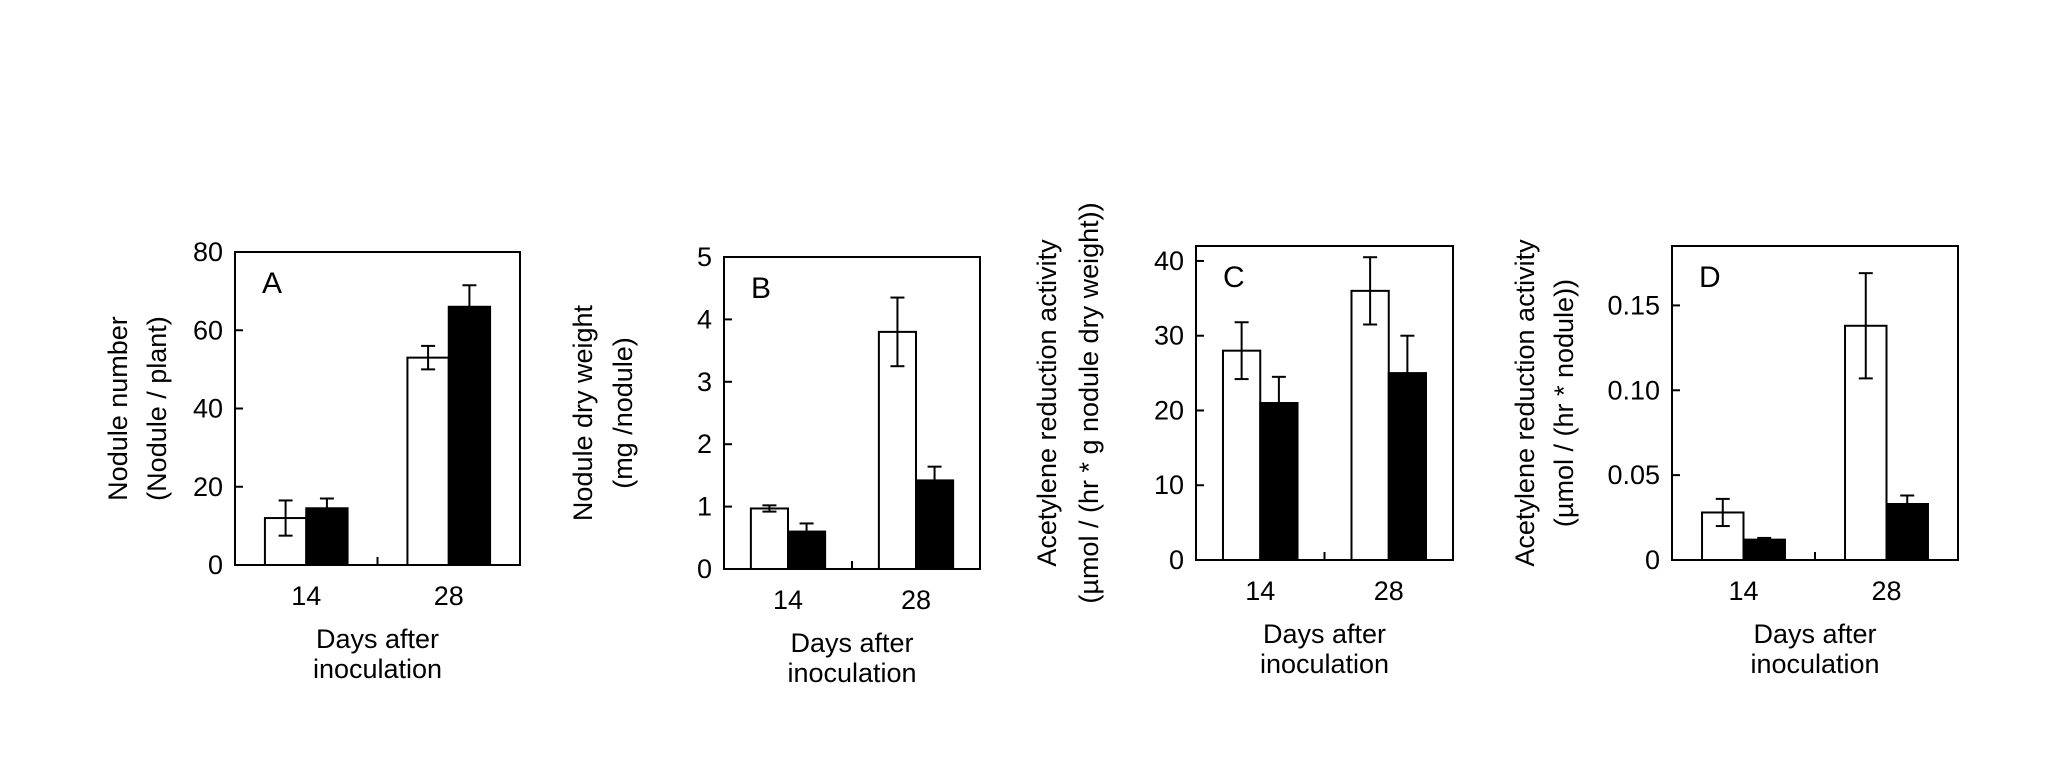  What do you see at coordinates (704, 257) in the screenshot?
I see `y-tick-label: 5` at bounding box center [704, 257].